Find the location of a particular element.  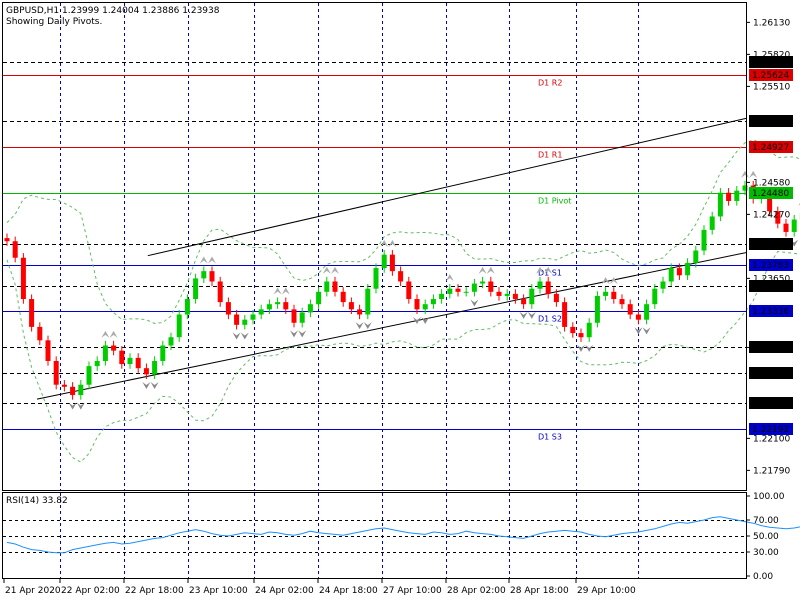

time-label: 22 Apr 18:00 is located at coordinates (154, 591).